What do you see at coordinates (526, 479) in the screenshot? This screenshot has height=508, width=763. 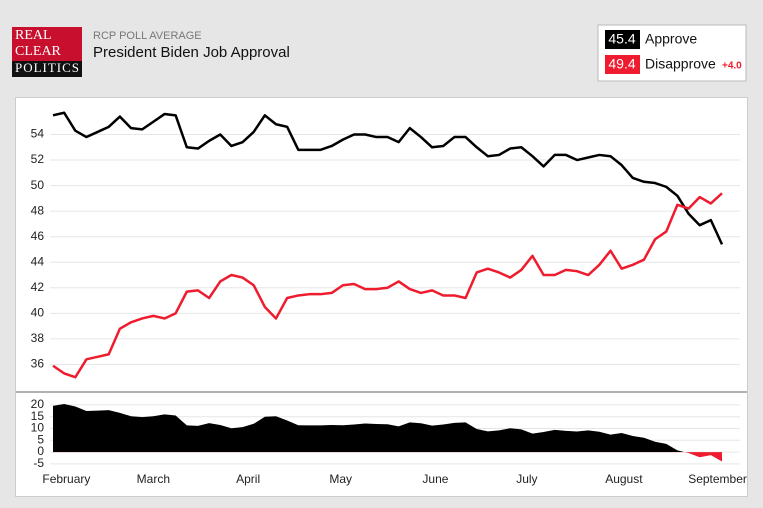 I see `x-tick-label: July` at bounding box center [526, 479].